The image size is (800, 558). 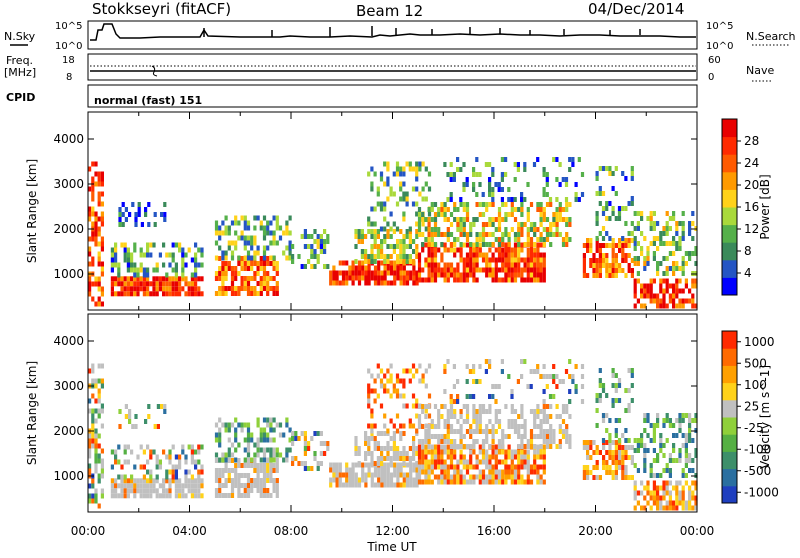 What do you see at coordinates (389, 11) in the screenshot?
I see `beam-title: Beam 12` at bounding box center [389, 11].